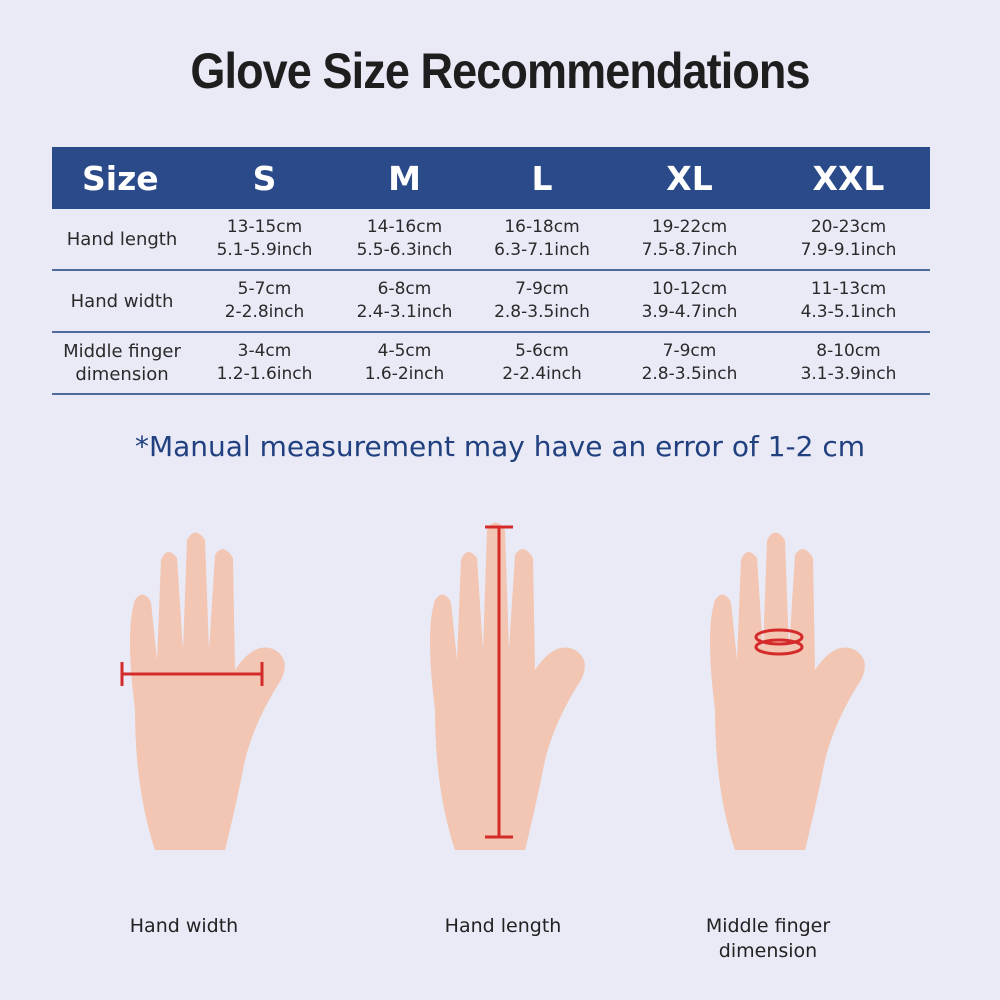 The height and width of the screenshot is (1000, 1000). What do you see at coordinates (689, 289) in the screenshot?
I see `cell-cm: 10-12cm` at bounding box center [689, 289].